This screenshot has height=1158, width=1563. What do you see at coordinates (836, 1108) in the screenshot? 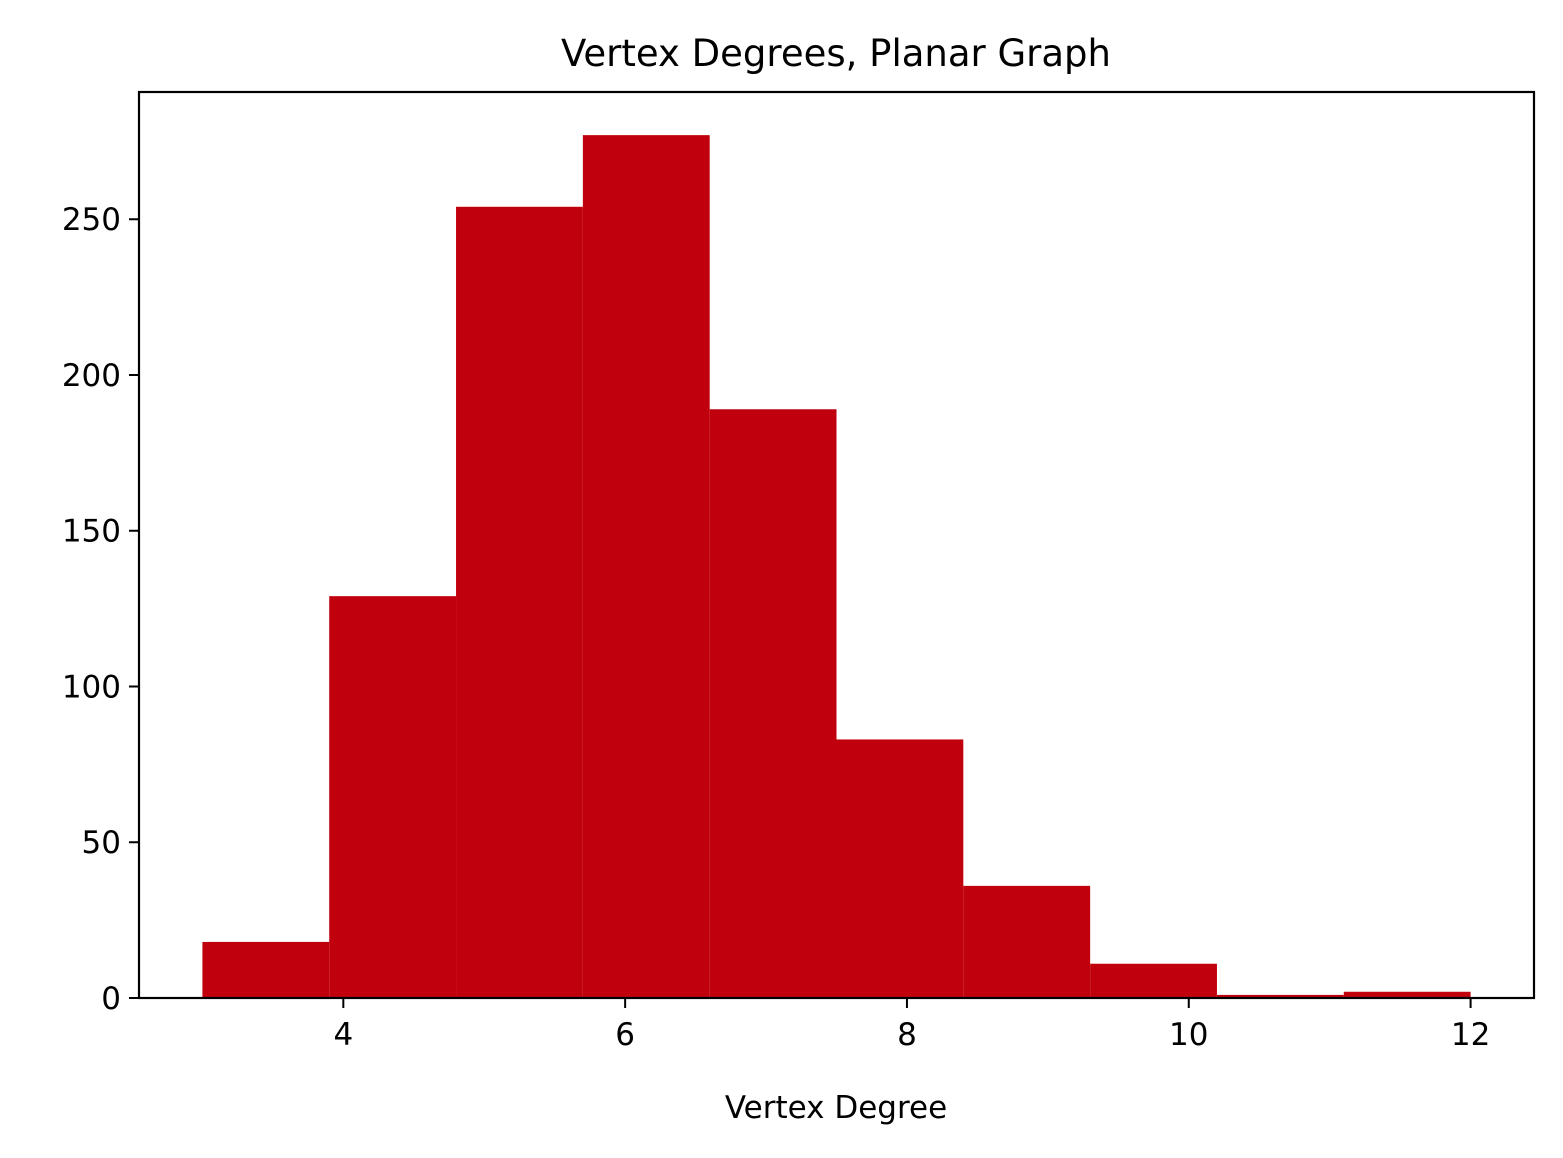
I see `x-axis-label: Vertex Degree` at bounding box center [836, 1108].